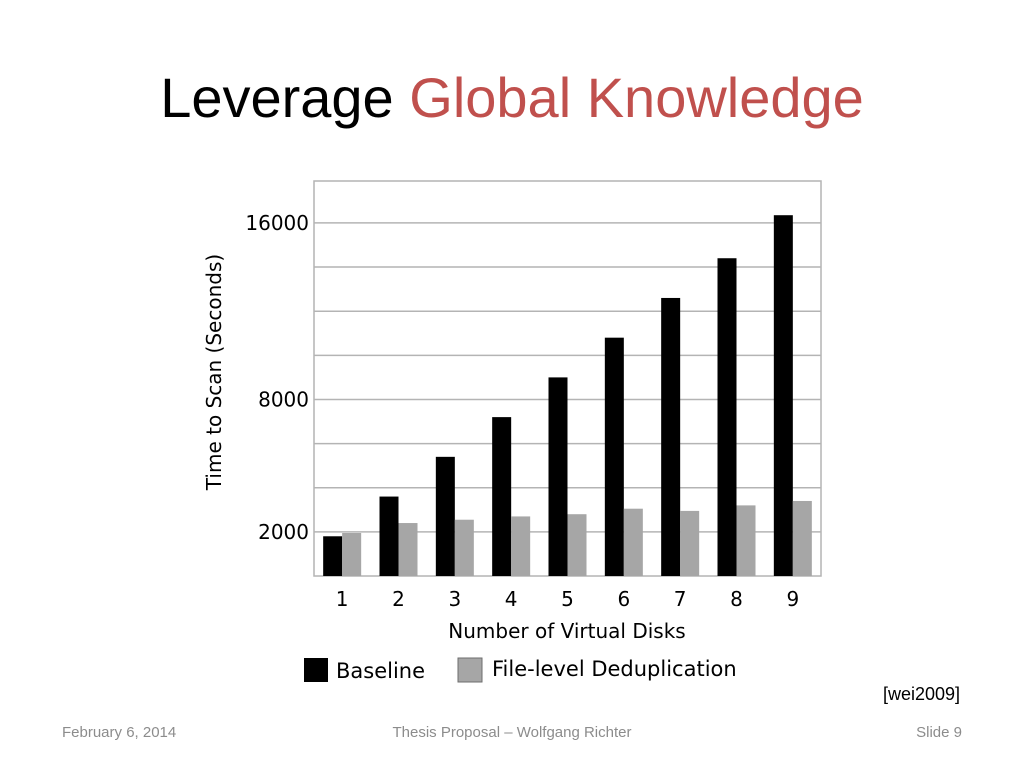 The image size is (1024, 768). I want to click on y-tick-label: 8000, so click(283, 399).